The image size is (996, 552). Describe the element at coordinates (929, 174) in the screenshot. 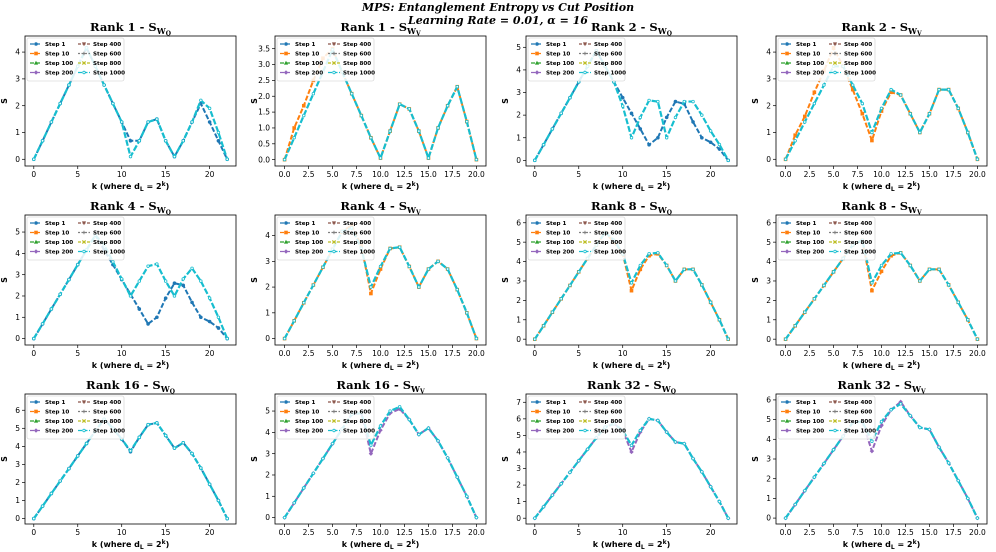

I see `x-tick-label: 15.0` at that location.